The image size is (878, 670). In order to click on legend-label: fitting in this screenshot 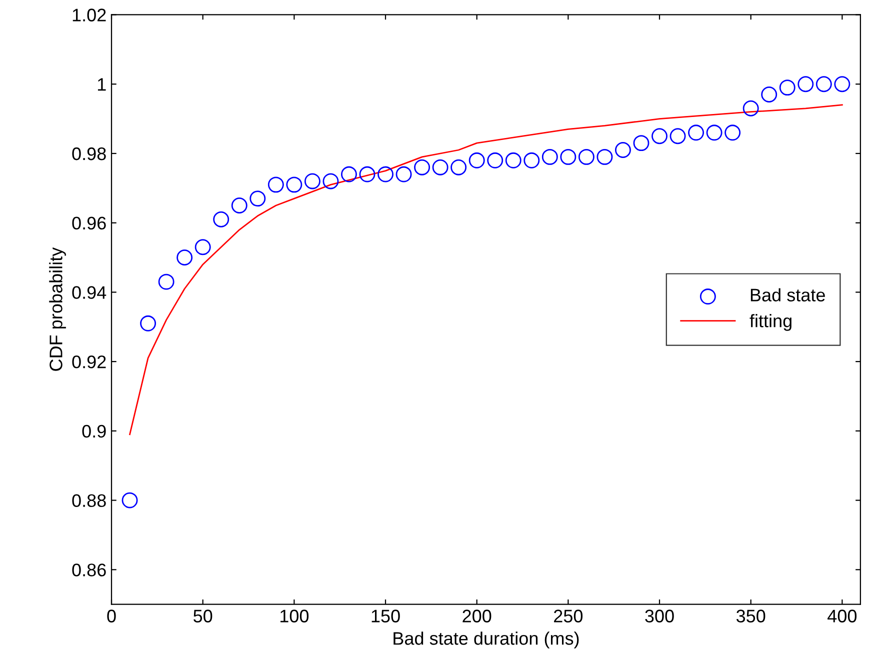, I will do `click(771, 322)`.